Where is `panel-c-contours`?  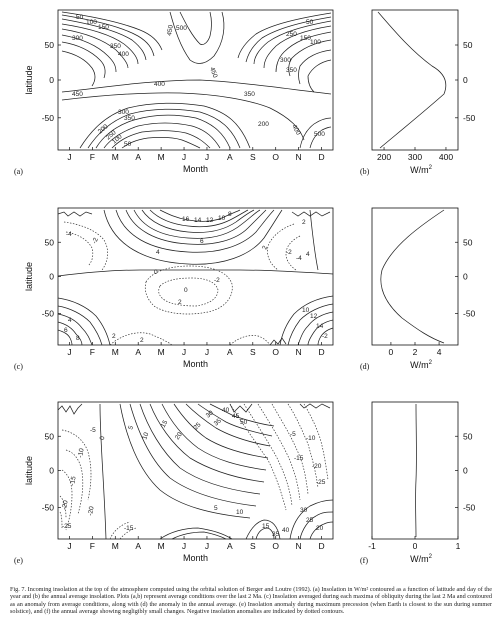
panel-c-contours is located at coordinates (195, 277).